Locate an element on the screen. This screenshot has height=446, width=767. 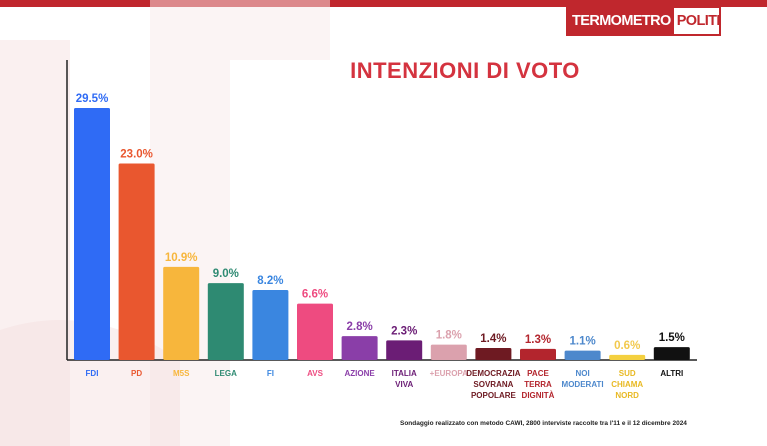
bar-pd is located at coordinates (136, 261).